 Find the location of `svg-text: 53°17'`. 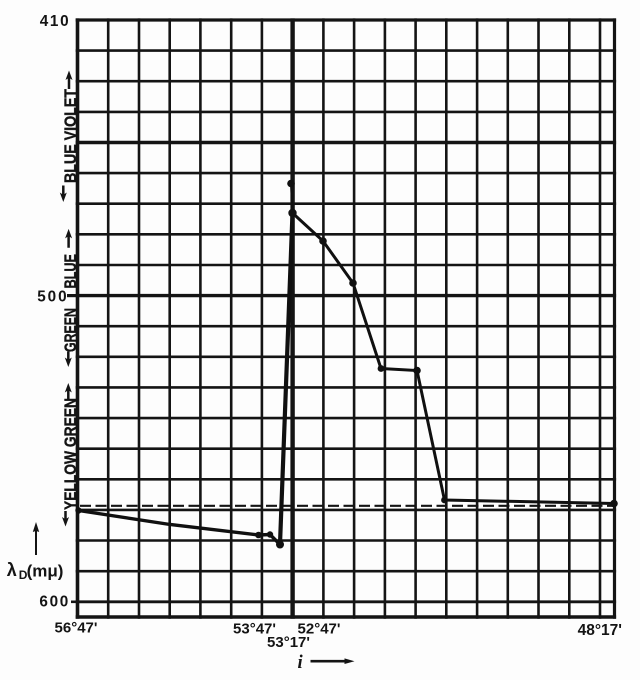

svg-text: 53°17' is located at coordinates (288, 642).